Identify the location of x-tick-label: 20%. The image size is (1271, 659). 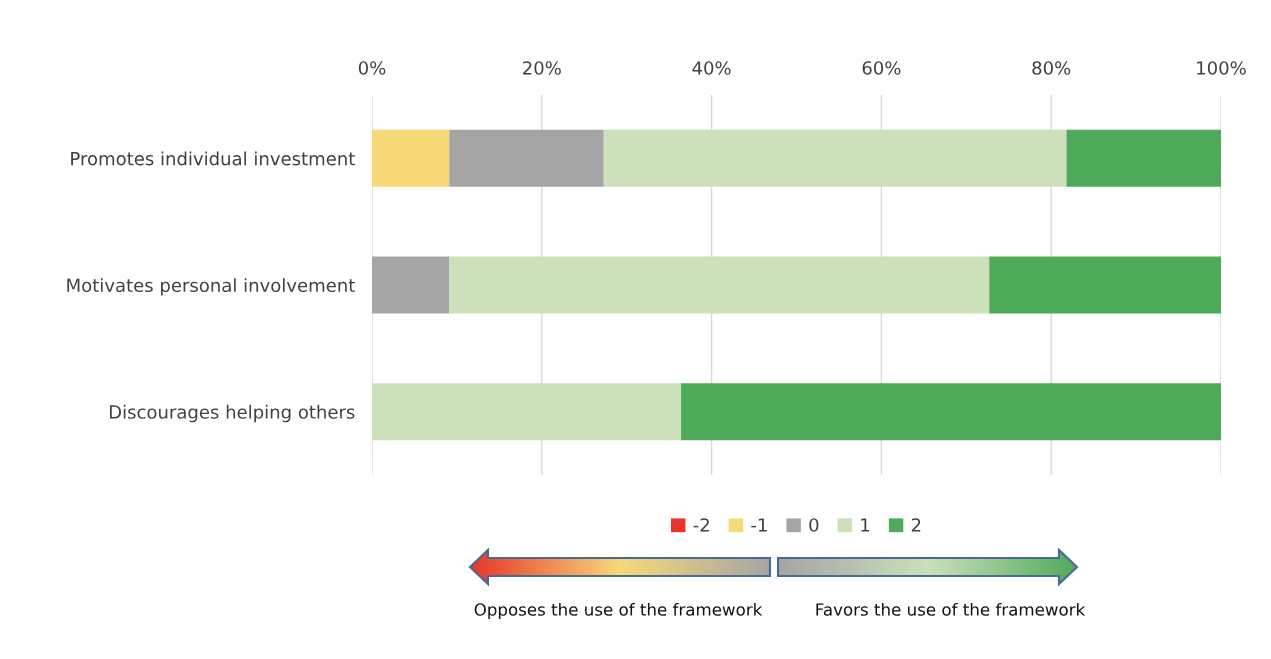
(542, 68).